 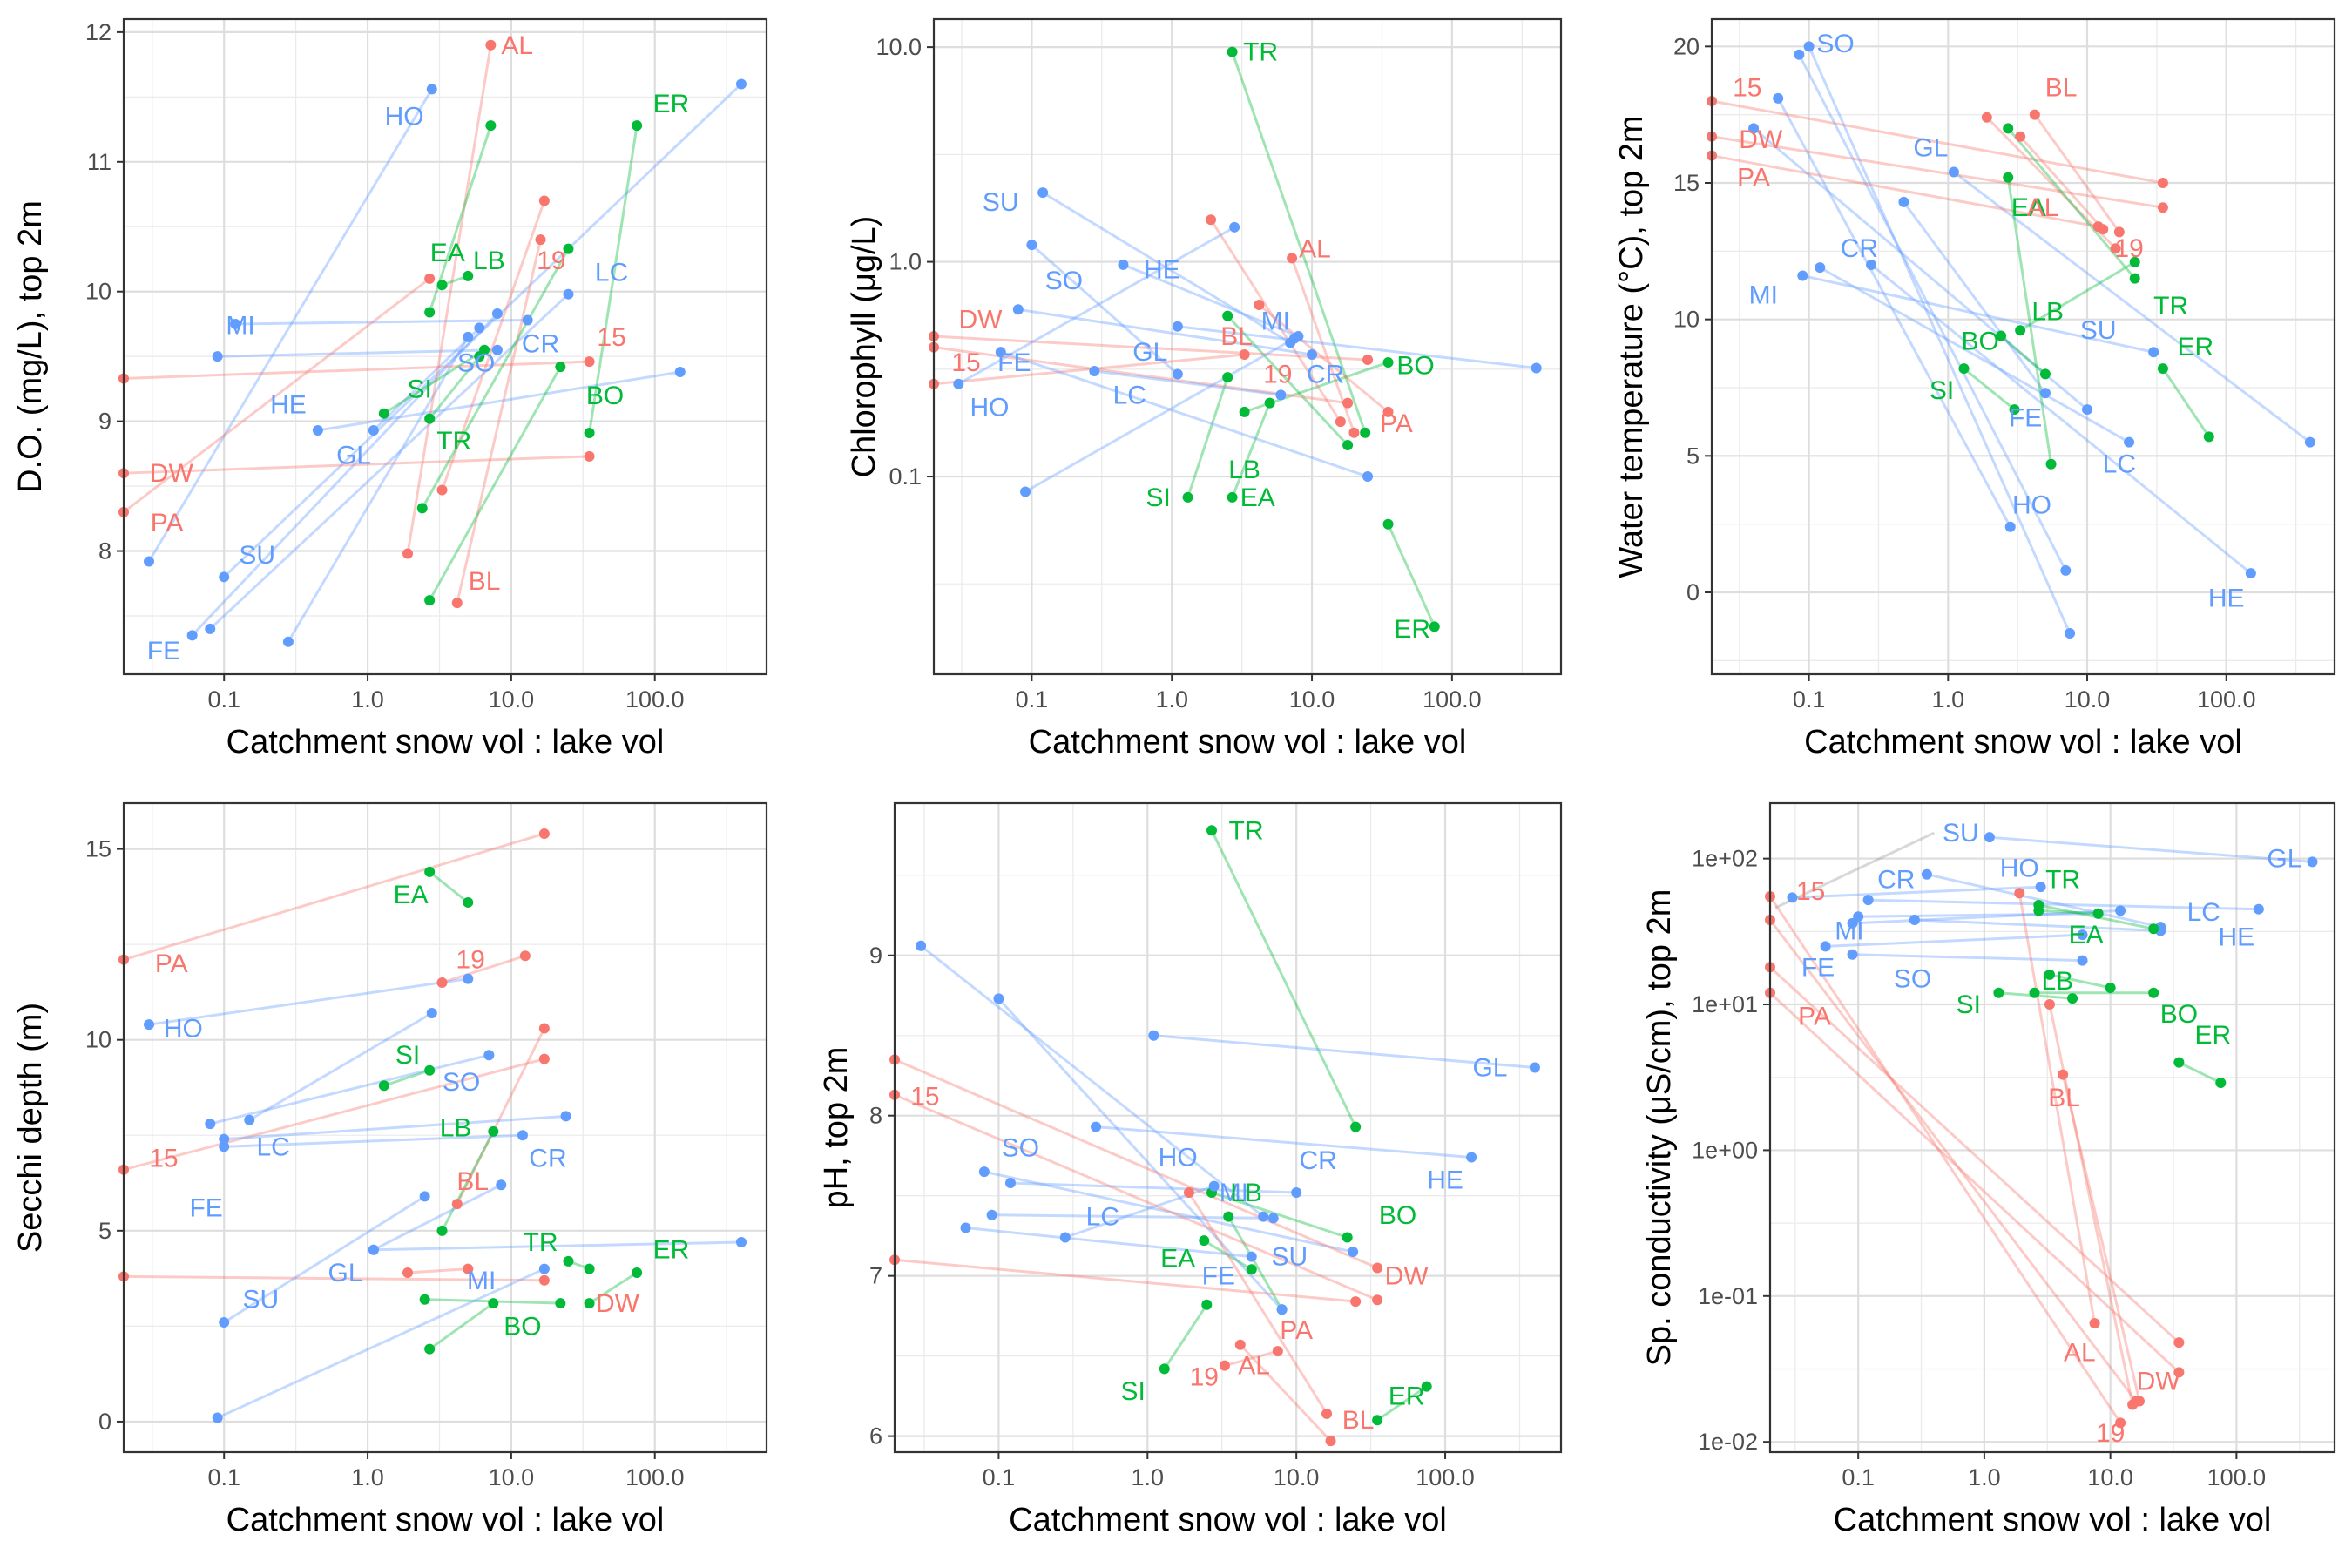 What do you see at coordinates (98, 292) in the screenshot?
I see `y-tick-label: 10` at bounding box center [98, 292].